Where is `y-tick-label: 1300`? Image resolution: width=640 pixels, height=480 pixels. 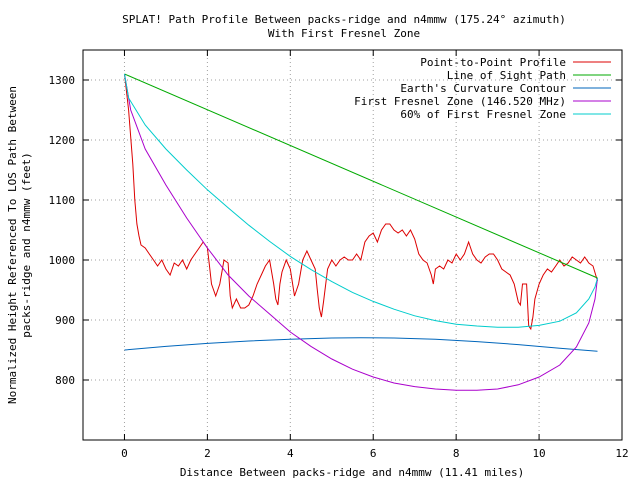
y-tick-label: 1300 is located at coordinates (62, 80).